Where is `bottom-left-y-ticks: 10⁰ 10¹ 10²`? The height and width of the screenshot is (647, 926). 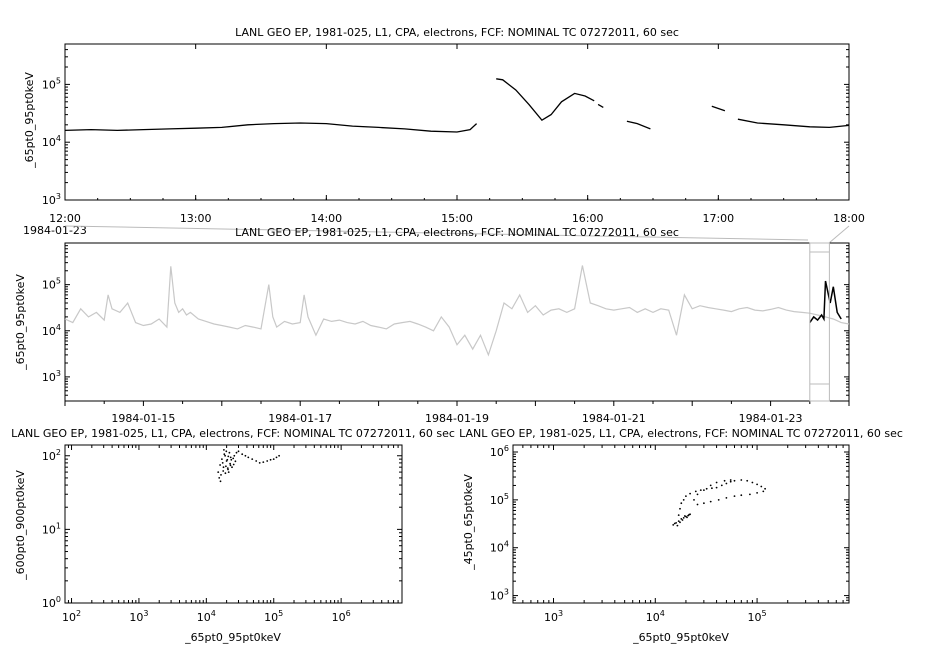
bottom-left-y-ticks: 10⁰ 10¹ 10² is located at coordinates (222, 529).